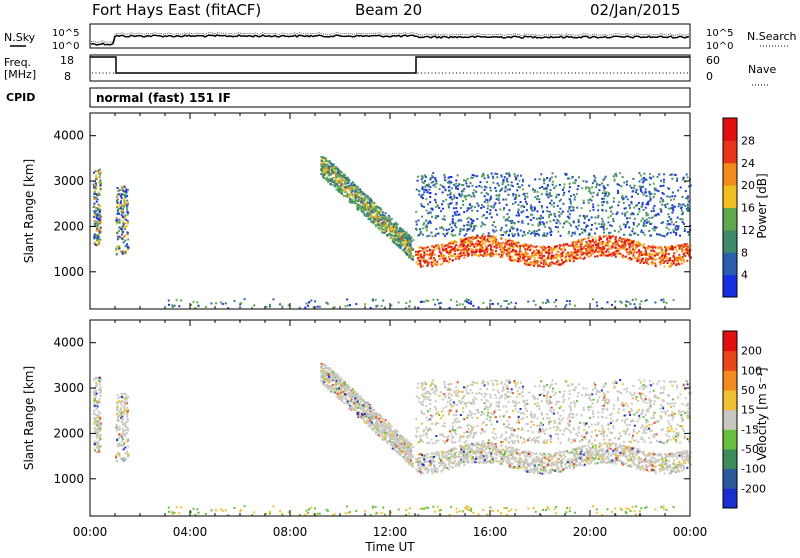  Describe the element at coordinates (65, 46) in the screenshot. I see `sky-scale-bottom: 10^0` at that location.